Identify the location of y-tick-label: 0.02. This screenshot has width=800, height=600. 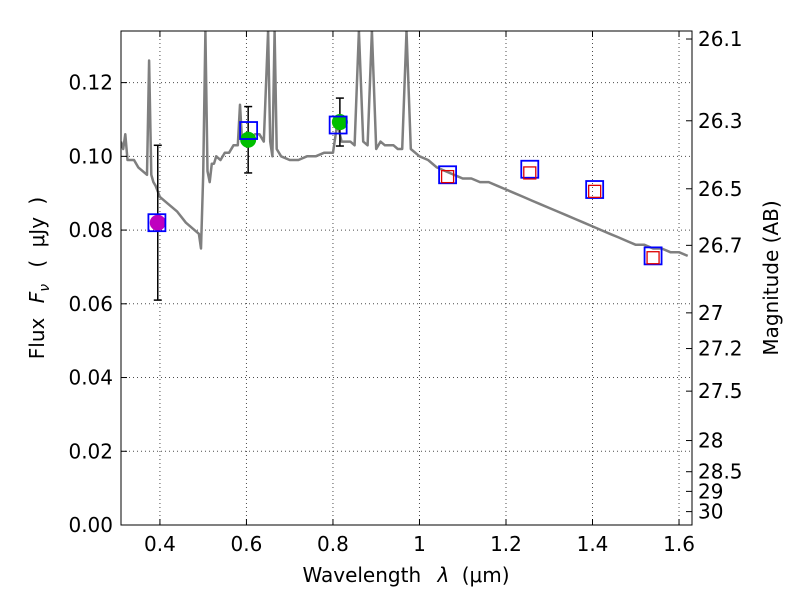
(90, 451).